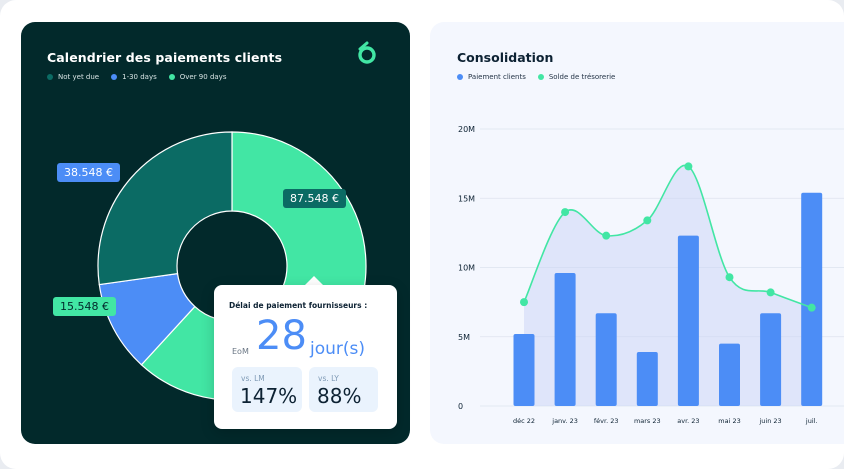  What do you see at coordinates (505, 57) in the screenshot?
I see `consolidation-title: Consolidation` at bounding box center [505, 57].